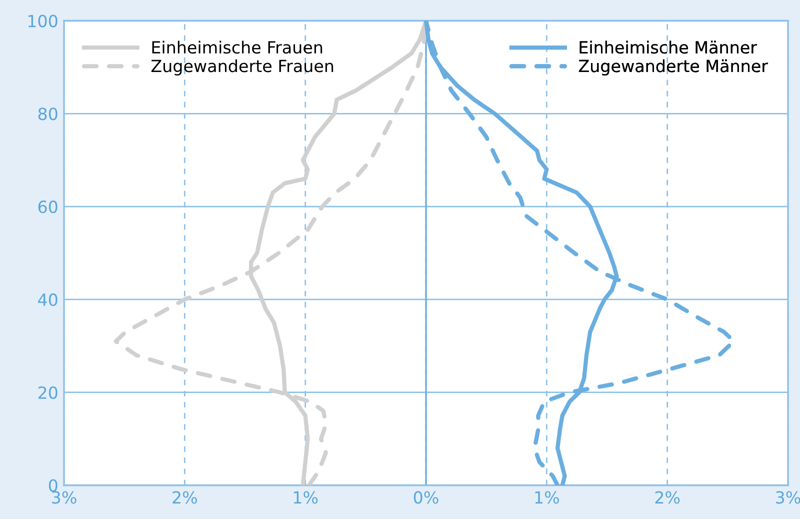 The height and width of the screenshot is (519, 800). What do you see at coordinates (237, 47) in the screenshot?
I see `legend-label: Einheimische Frauen` at bounding box center [237, 47].